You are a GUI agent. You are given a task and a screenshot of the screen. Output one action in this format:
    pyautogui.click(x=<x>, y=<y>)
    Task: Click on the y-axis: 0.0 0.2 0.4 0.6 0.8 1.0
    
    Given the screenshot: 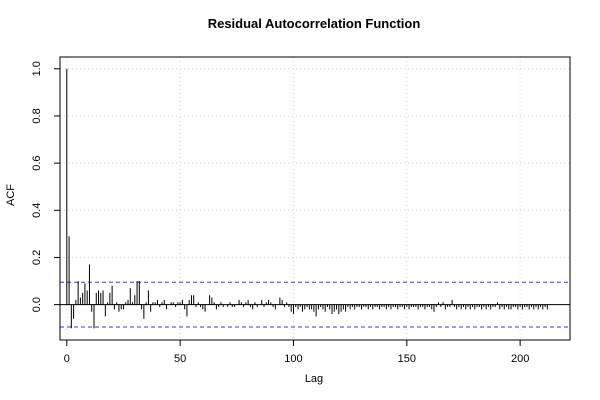 What is the action you would take?
    pyautogui.click(x=46, y=186)
    